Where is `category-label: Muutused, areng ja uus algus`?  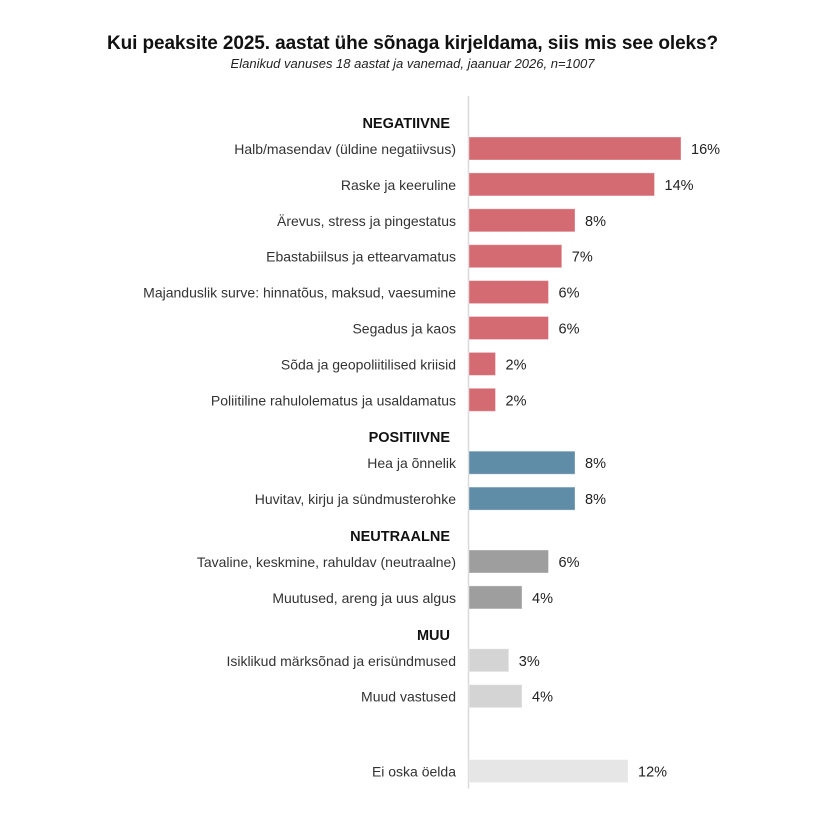
category-label: Muutused, areng ja uus algus is located at coordinates (364, 598).